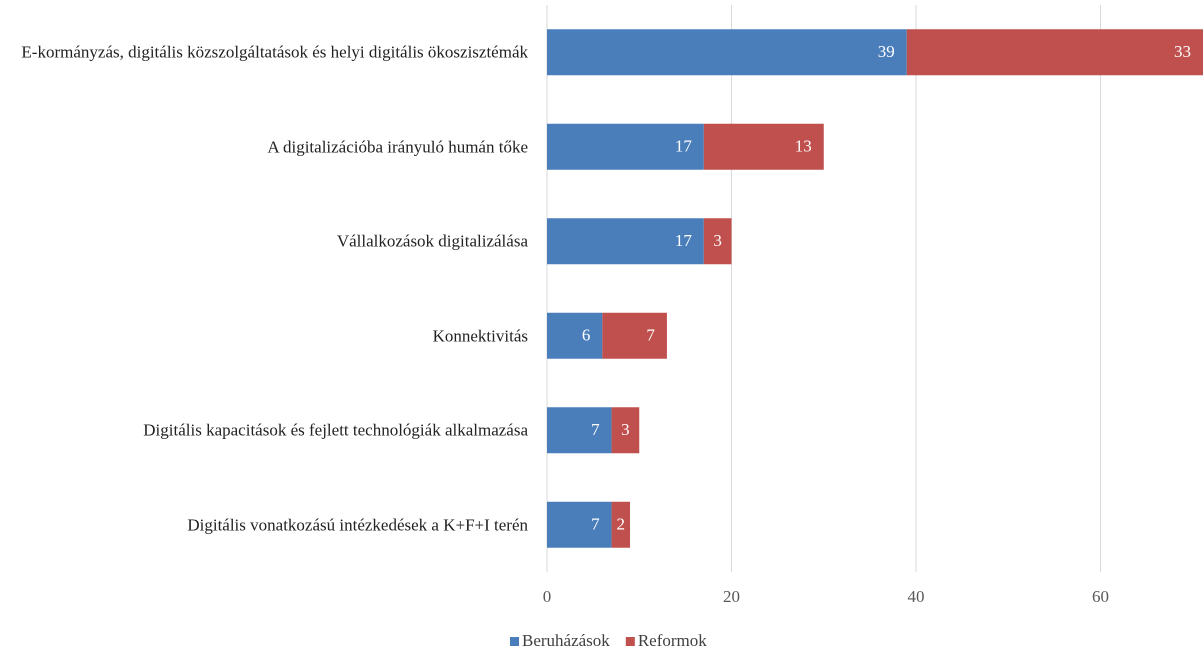  I want to click on data-label: 2, so click(621, 524).